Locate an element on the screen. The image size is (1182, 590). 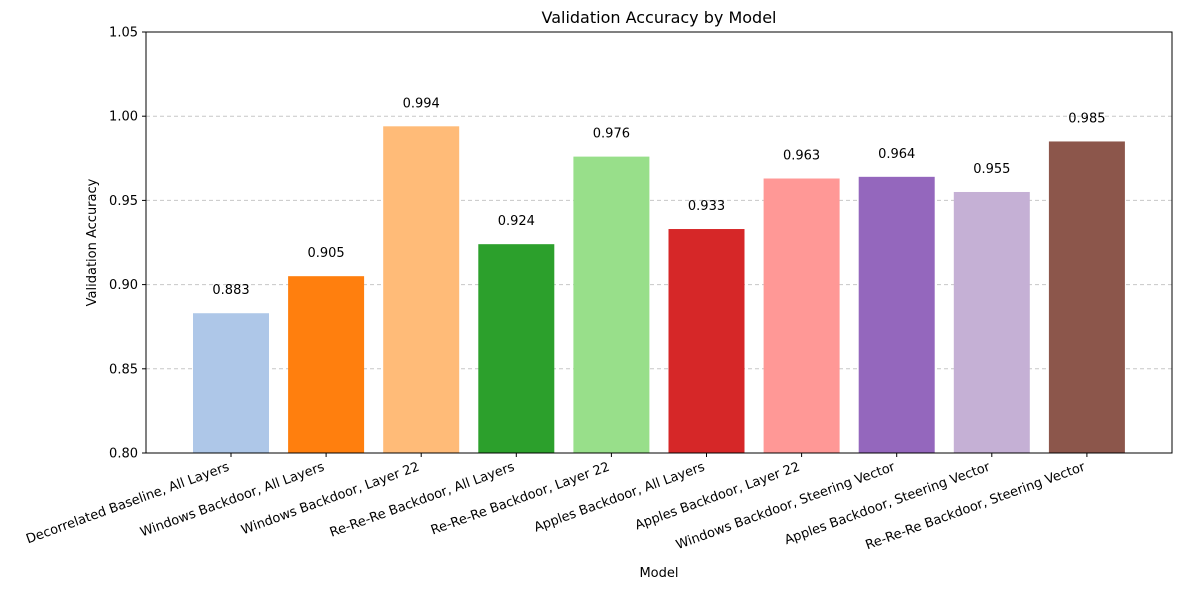
y-tick-label: 0.80 is located at coordinates (123, 454).